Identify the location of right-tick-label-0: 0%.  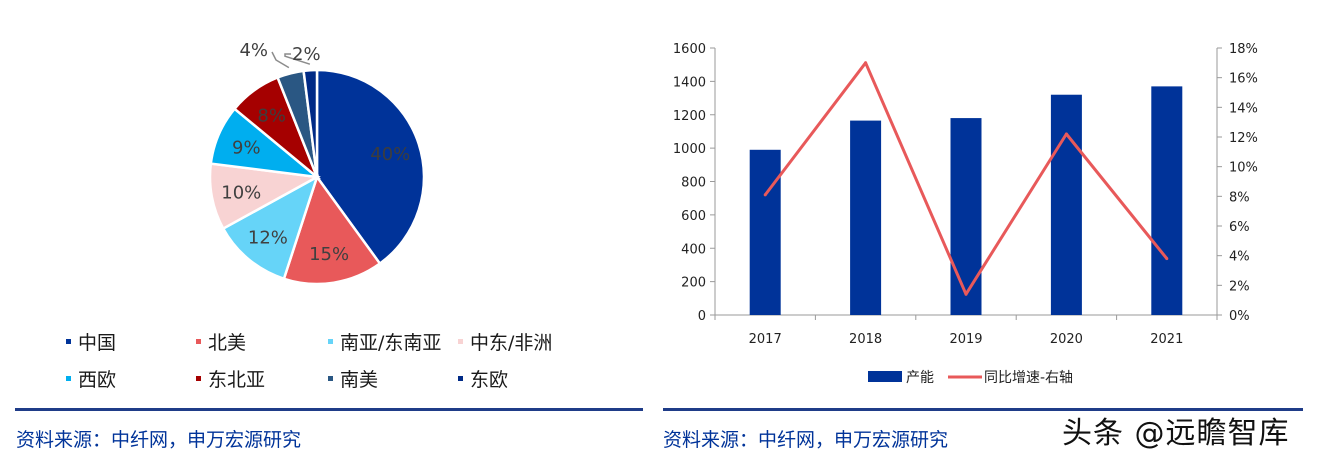
(1239, 316).